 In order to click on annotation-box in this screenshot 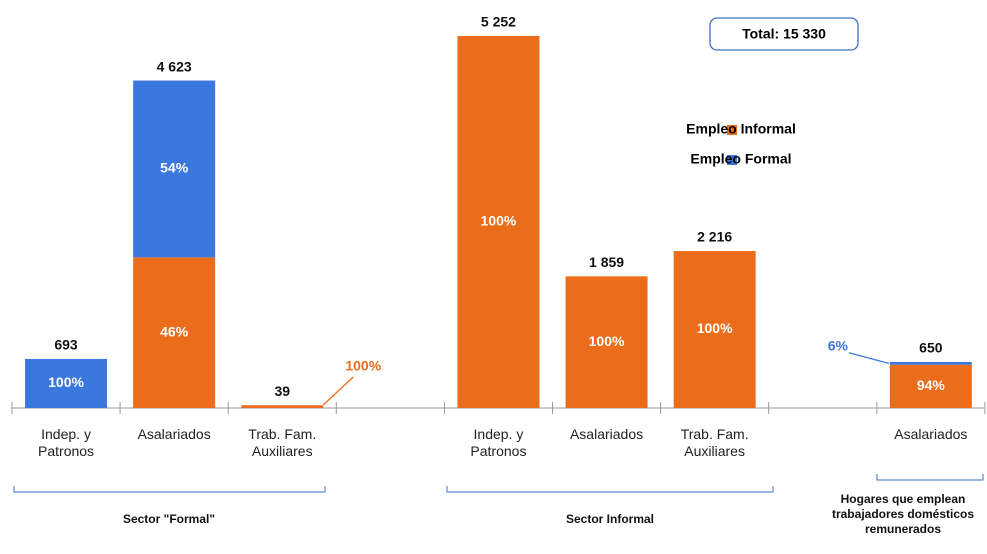, I will do `click(784, 34)`.